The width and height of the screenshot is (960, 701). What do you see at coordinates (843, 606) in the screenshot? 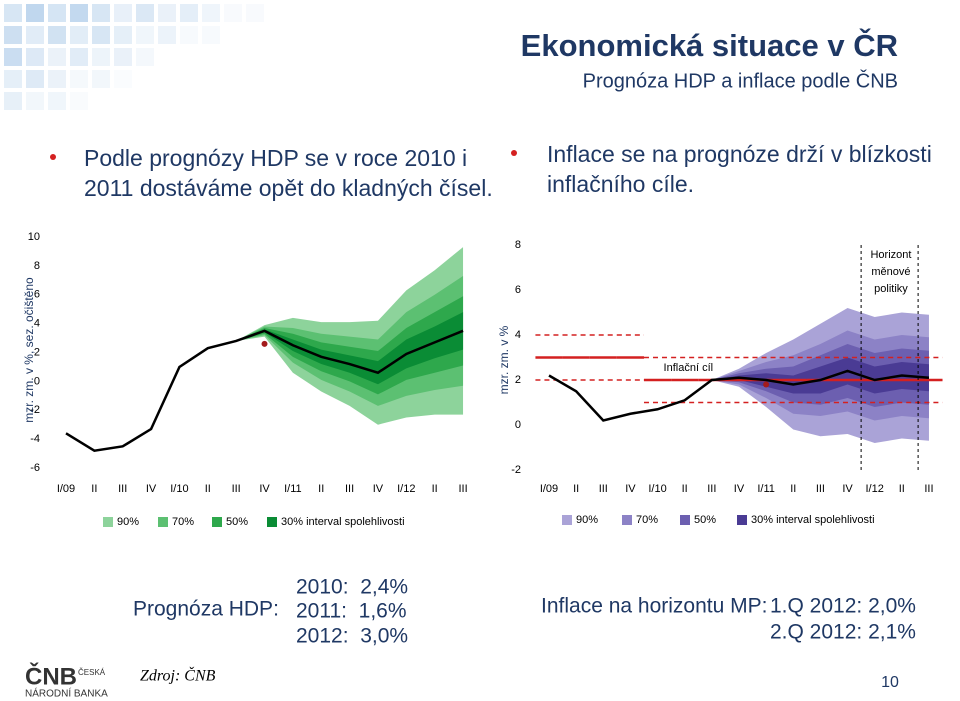
I see `inflation-line: 1.Q 2012: 2,0%` at bounding box center [843, 606].